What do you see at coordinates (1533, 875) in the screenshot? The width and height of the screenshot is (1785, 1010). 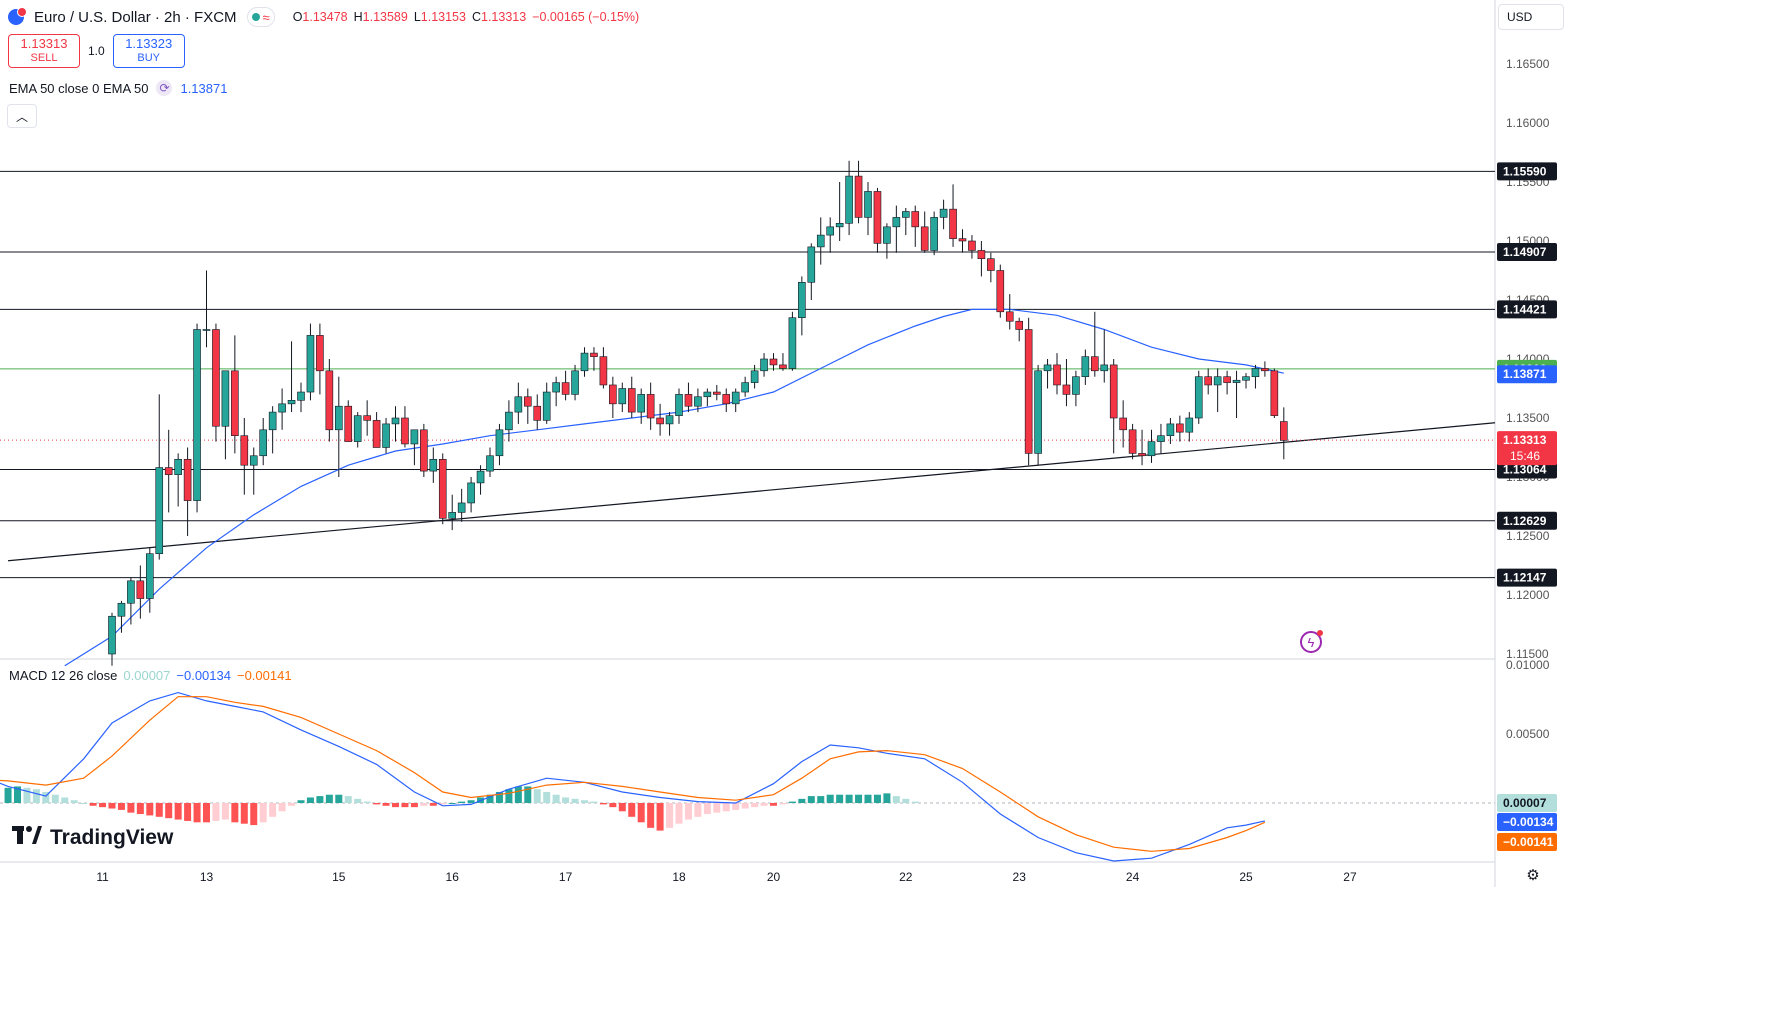 I see `gear-icon: ⚙` at bounding box center [1533, 875].